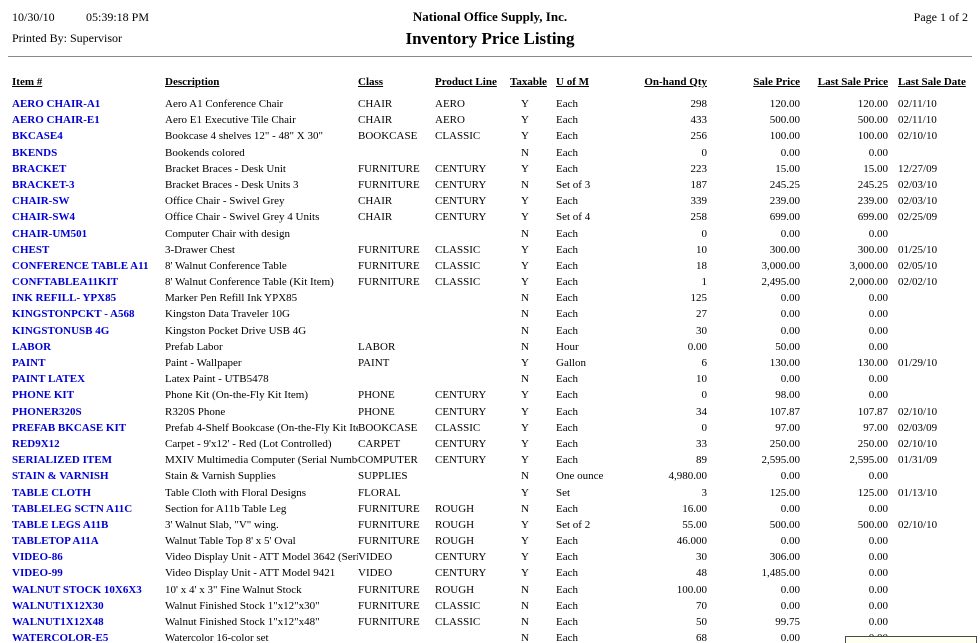 This screenshot has width=980, height=643. What do you see at coordinates (62, 460) in the screenshot?
I see `cell-item-number: SERIALIZED ITEM` at bounding box center [62, 460].